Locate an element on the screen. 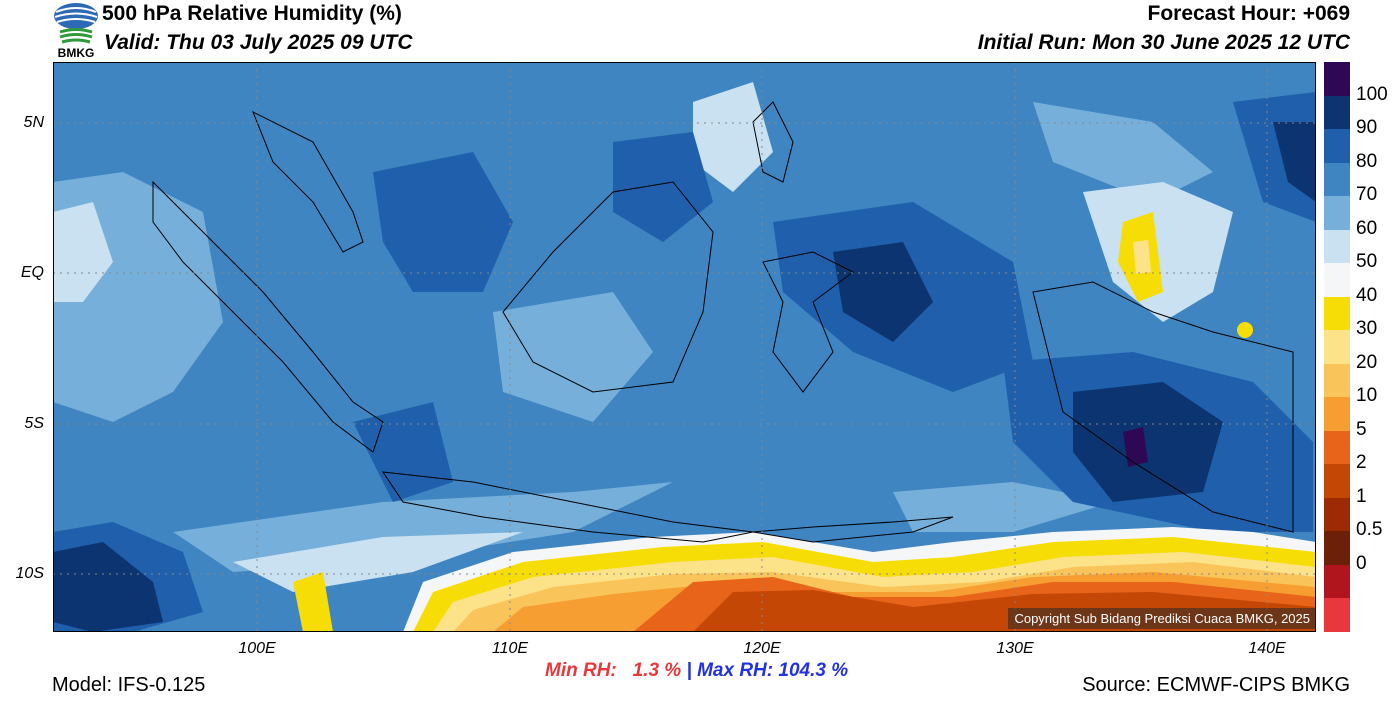 This screenshot has width=1400, height=709. forecast-hour: Forecast Hour: +069 is located at coordinates (1249, 13).